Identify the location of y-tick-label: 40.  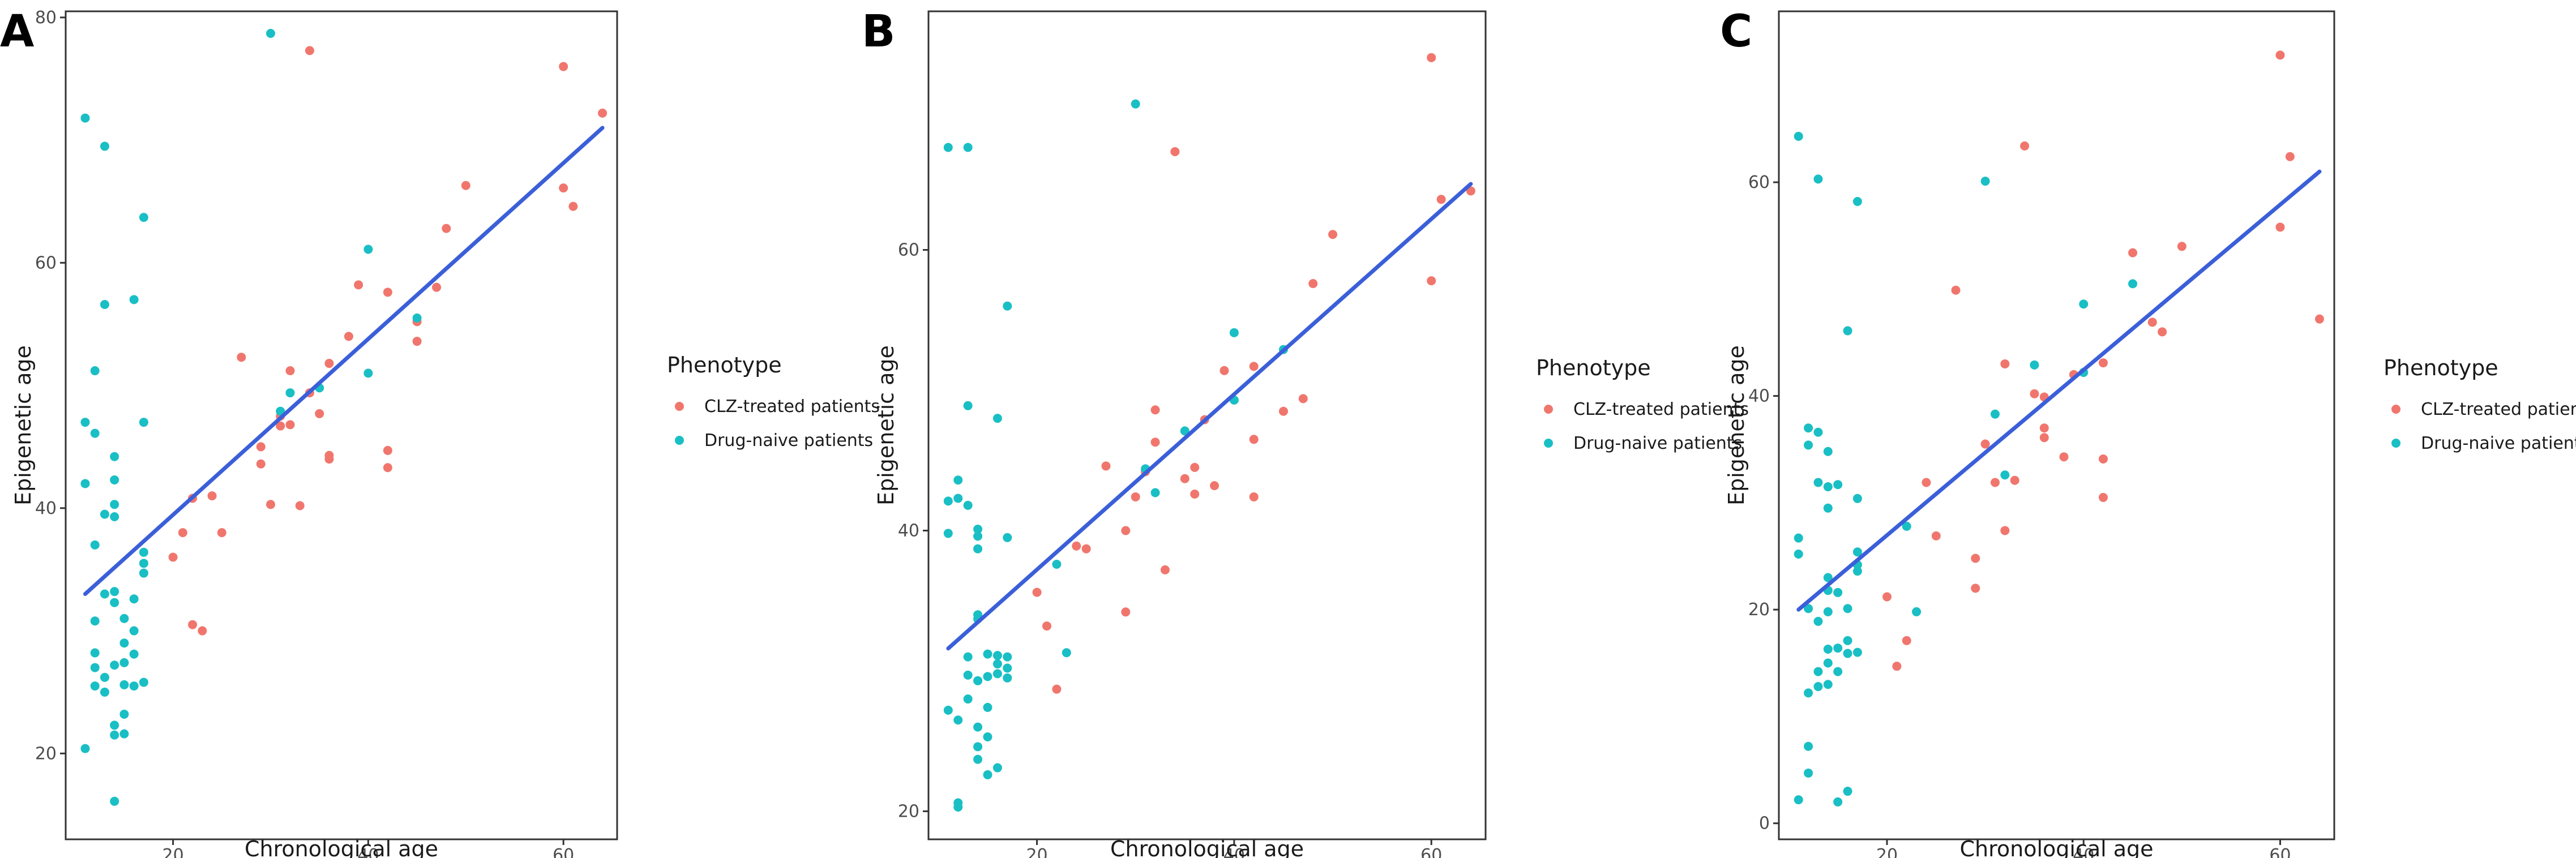
(1759, 396).